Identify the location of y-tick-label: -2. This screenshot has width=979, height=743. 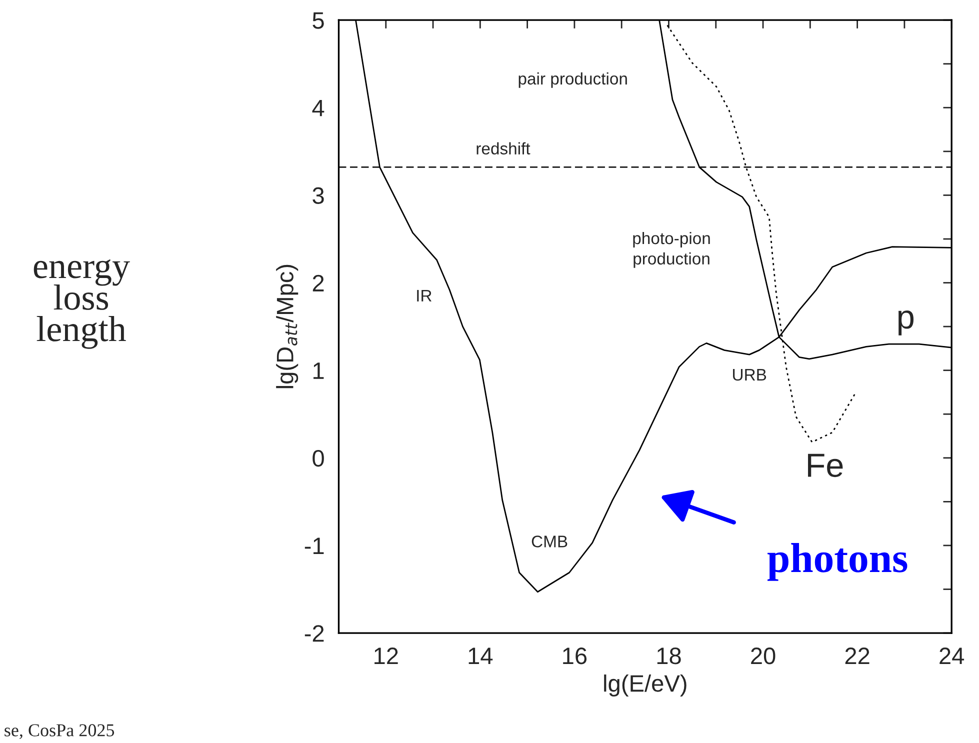
(314, 633).